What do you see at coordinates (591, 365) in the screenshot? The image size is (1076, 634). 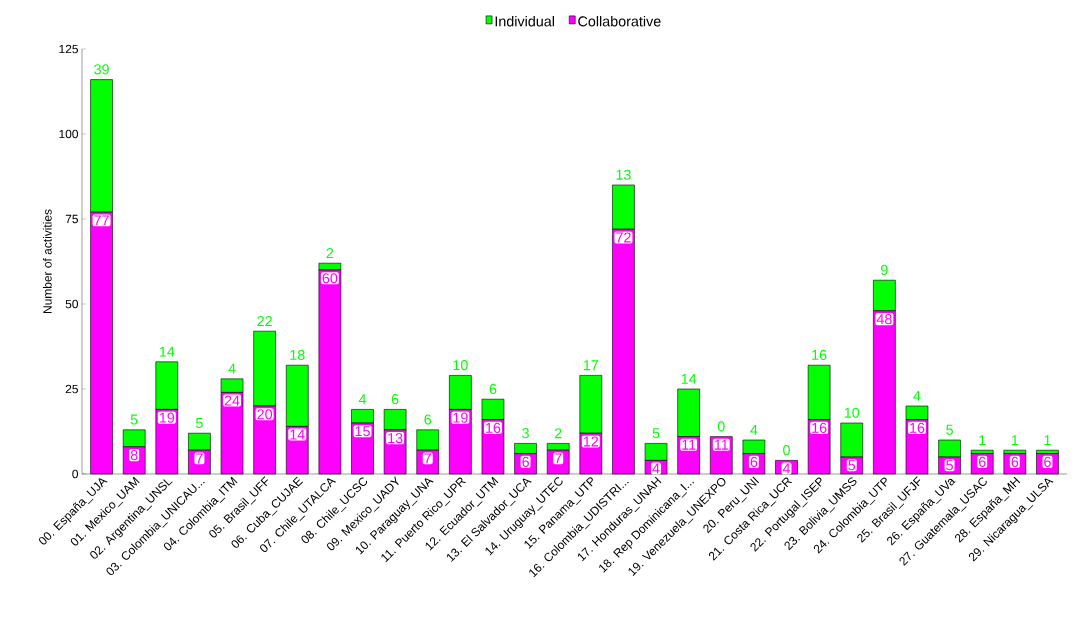 I see `data-label: 17` at bounding box center [591, 365].